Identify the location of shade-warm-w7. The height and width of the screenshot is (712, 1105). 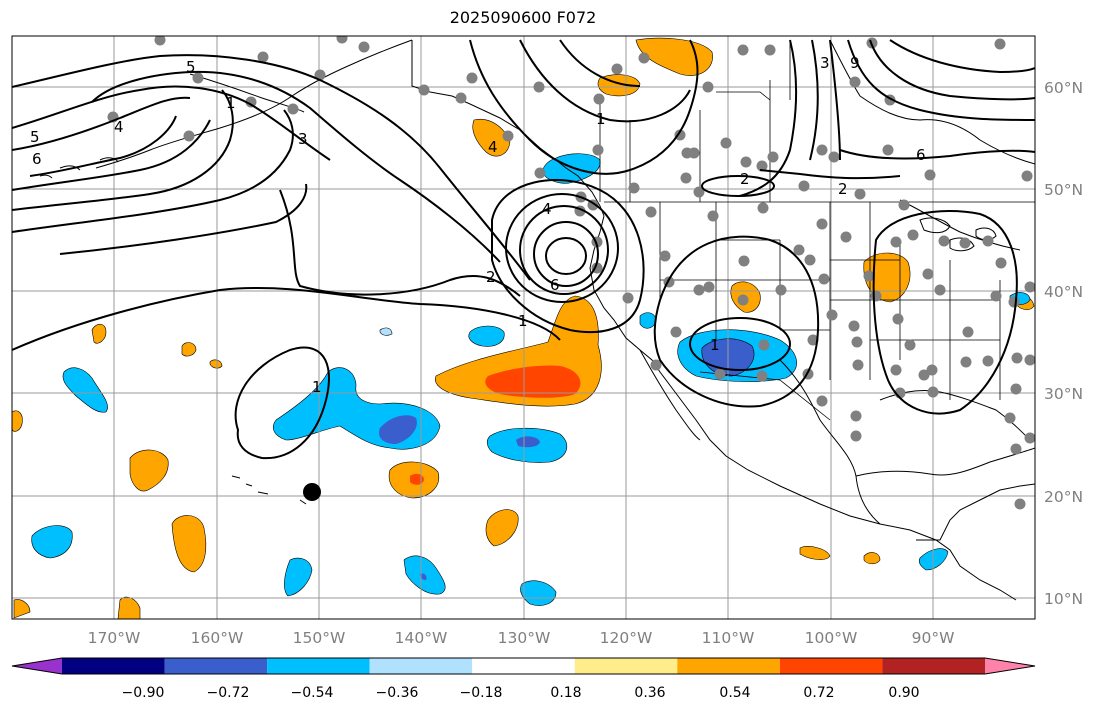
(22, 609).